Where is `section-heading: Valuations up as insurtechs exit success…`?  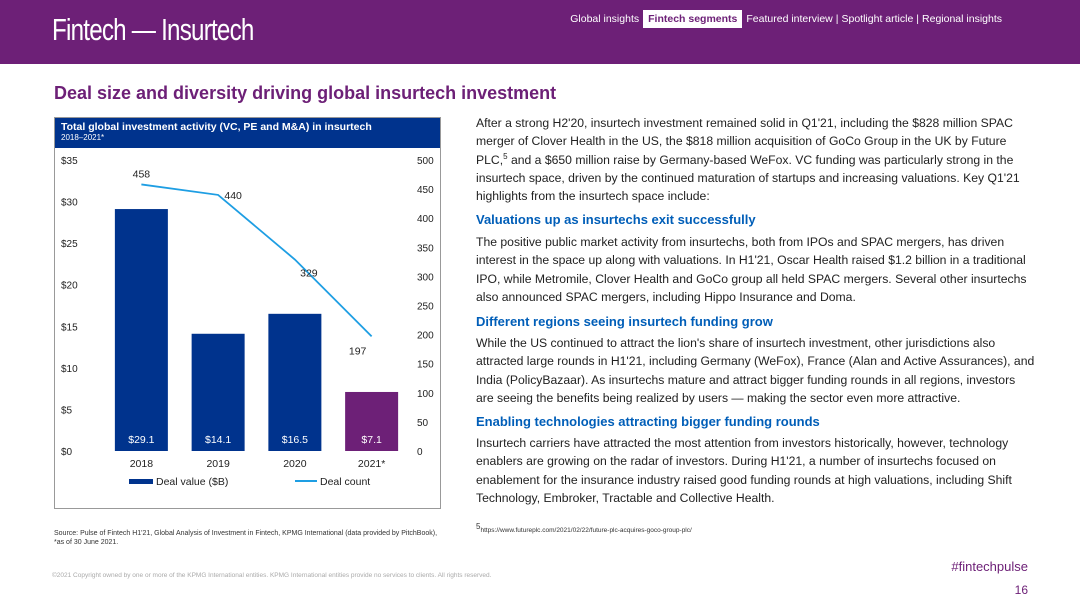
section-heading: Valuations up as insurtechs exit success… is located at coordinates (616, 219).